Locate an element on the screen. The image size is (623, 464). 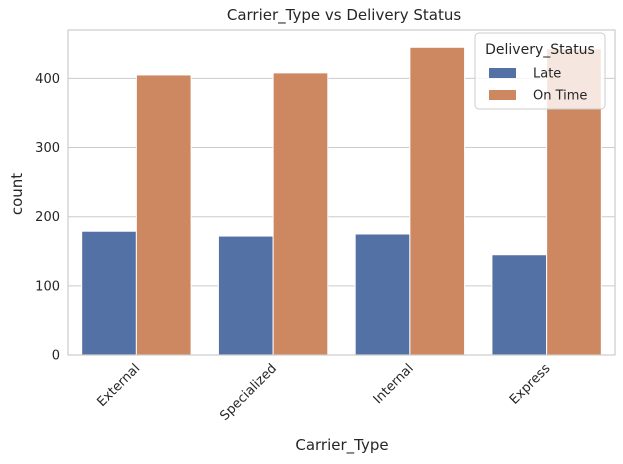
y-tick-label: 0 is located at coordinates (56, 356).